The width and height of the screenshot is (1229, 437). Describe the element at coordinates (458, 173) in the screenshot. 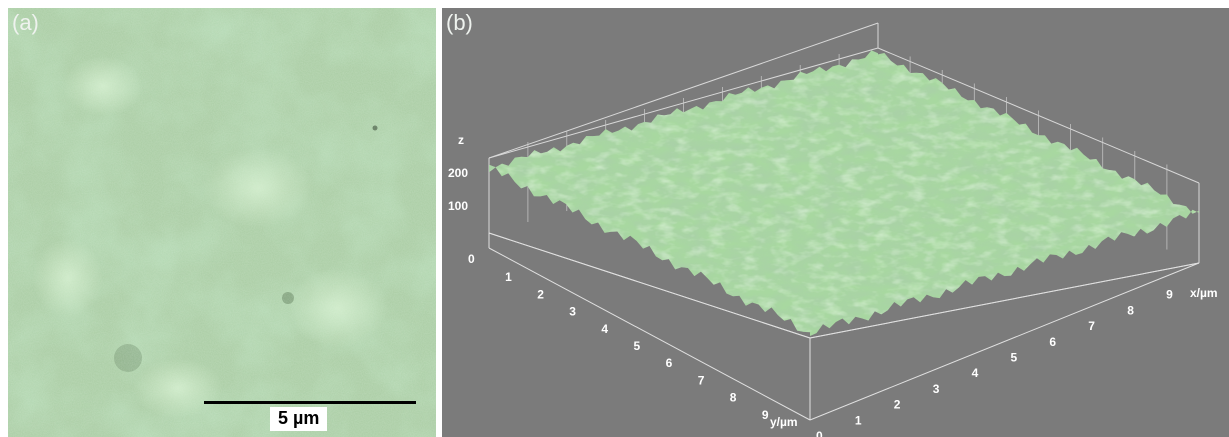

I see `z-tick-200: 200` at that location.